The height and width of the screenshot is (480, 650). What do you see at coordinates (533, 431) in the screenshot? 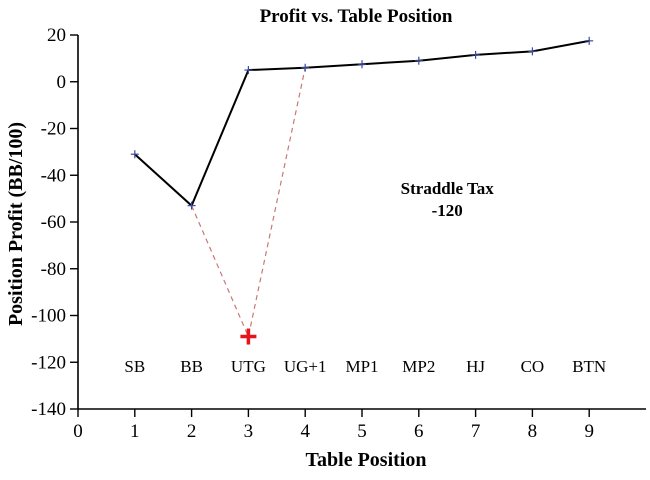
I see `x-tick-label: 8` at bounding box center [533, 431].